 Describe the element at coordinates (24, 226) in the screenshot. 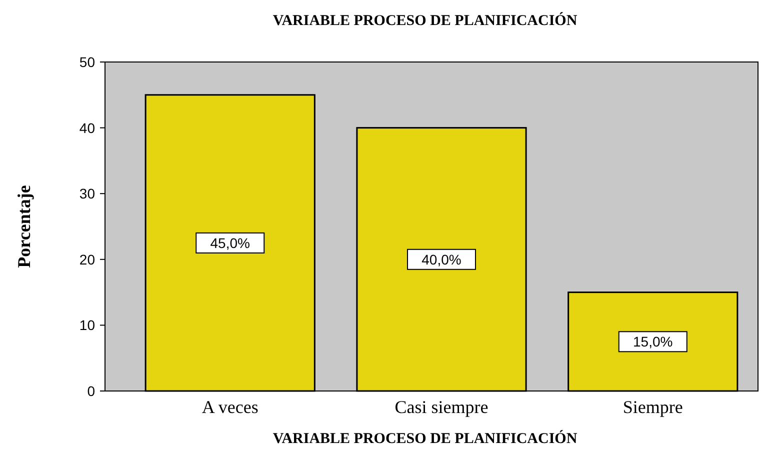

I see `y-axis-title: Porcentaje` at that location.